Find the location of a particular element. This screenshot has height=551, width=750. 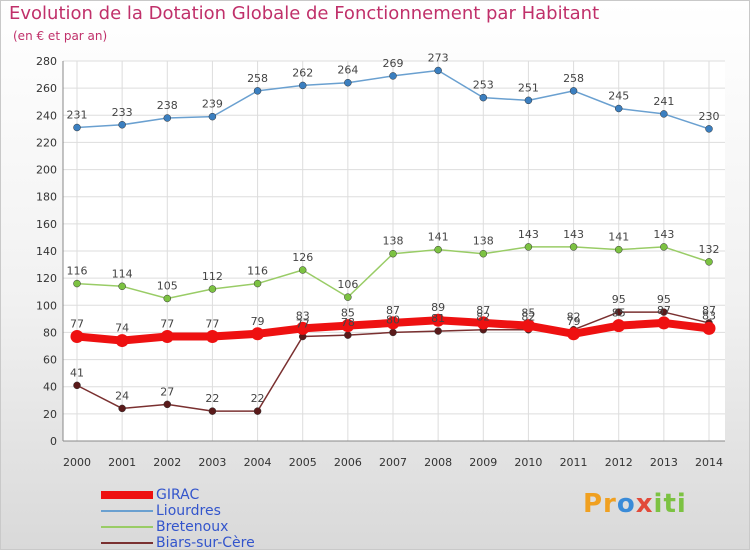

data-label: 74 is located at coordinates (122, 328).